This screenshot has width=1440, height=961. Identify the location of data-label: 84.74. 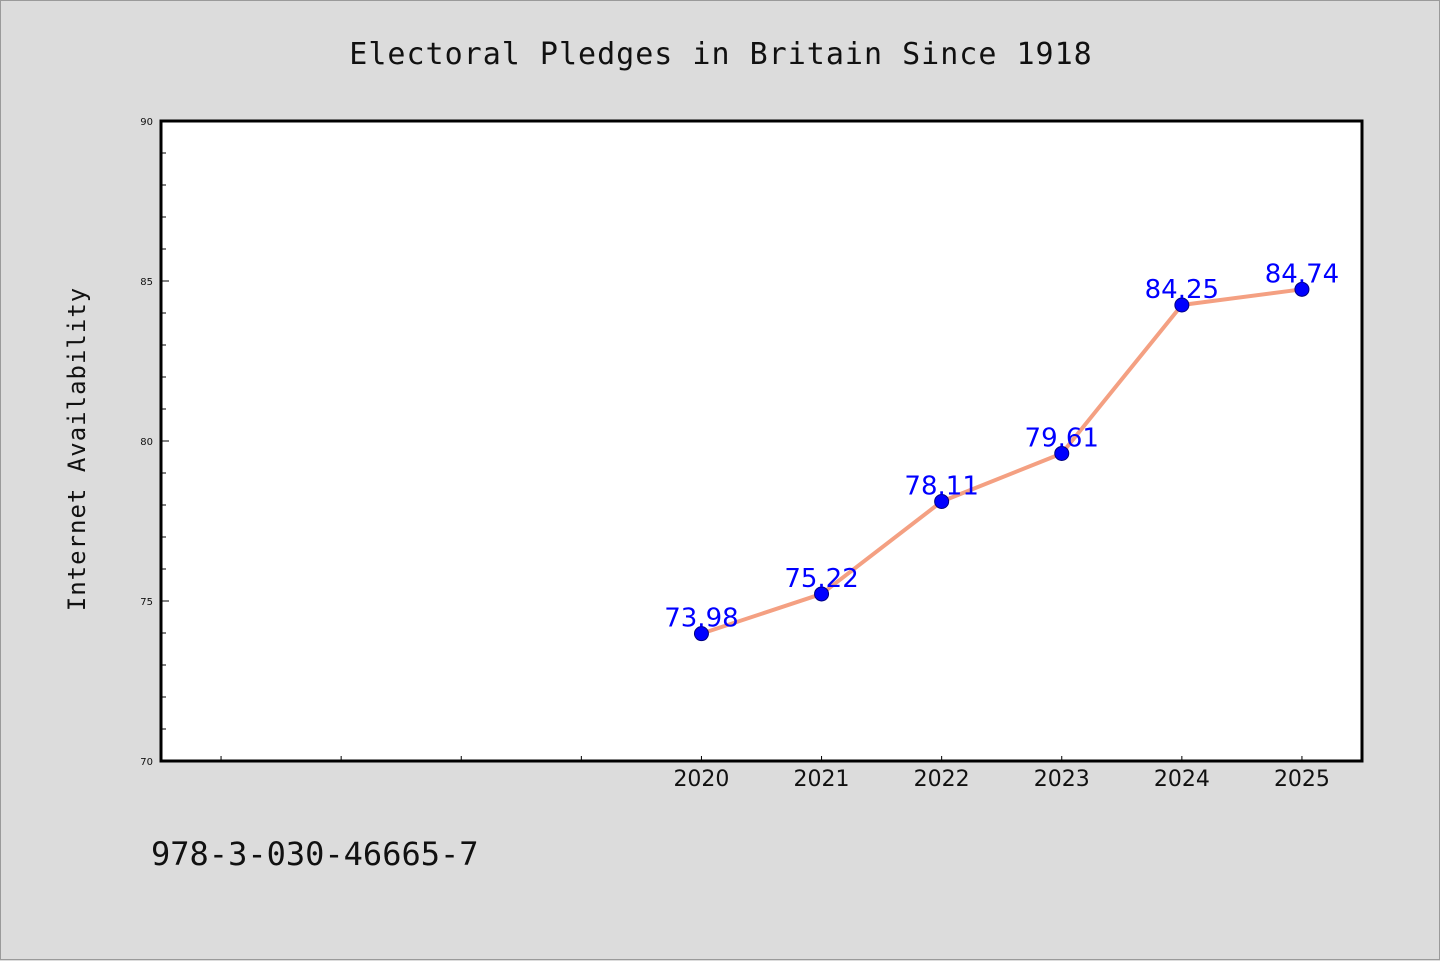
(1302, 274).